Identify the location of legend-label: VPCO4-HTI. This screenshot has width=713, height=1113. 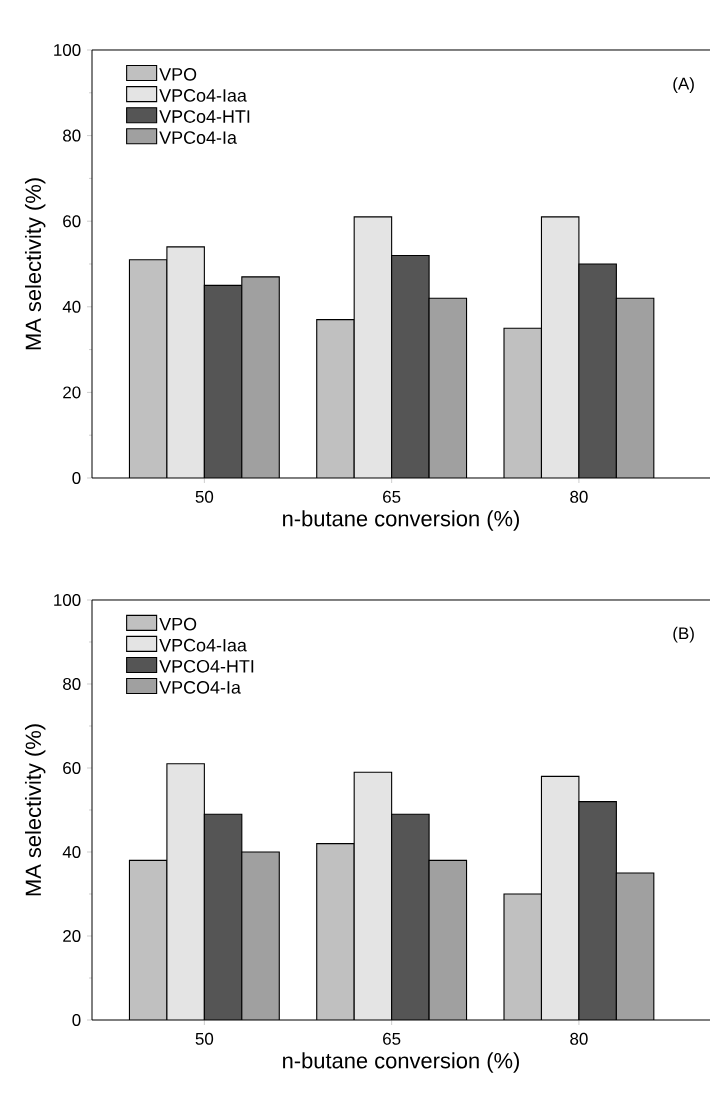
(206, 666).